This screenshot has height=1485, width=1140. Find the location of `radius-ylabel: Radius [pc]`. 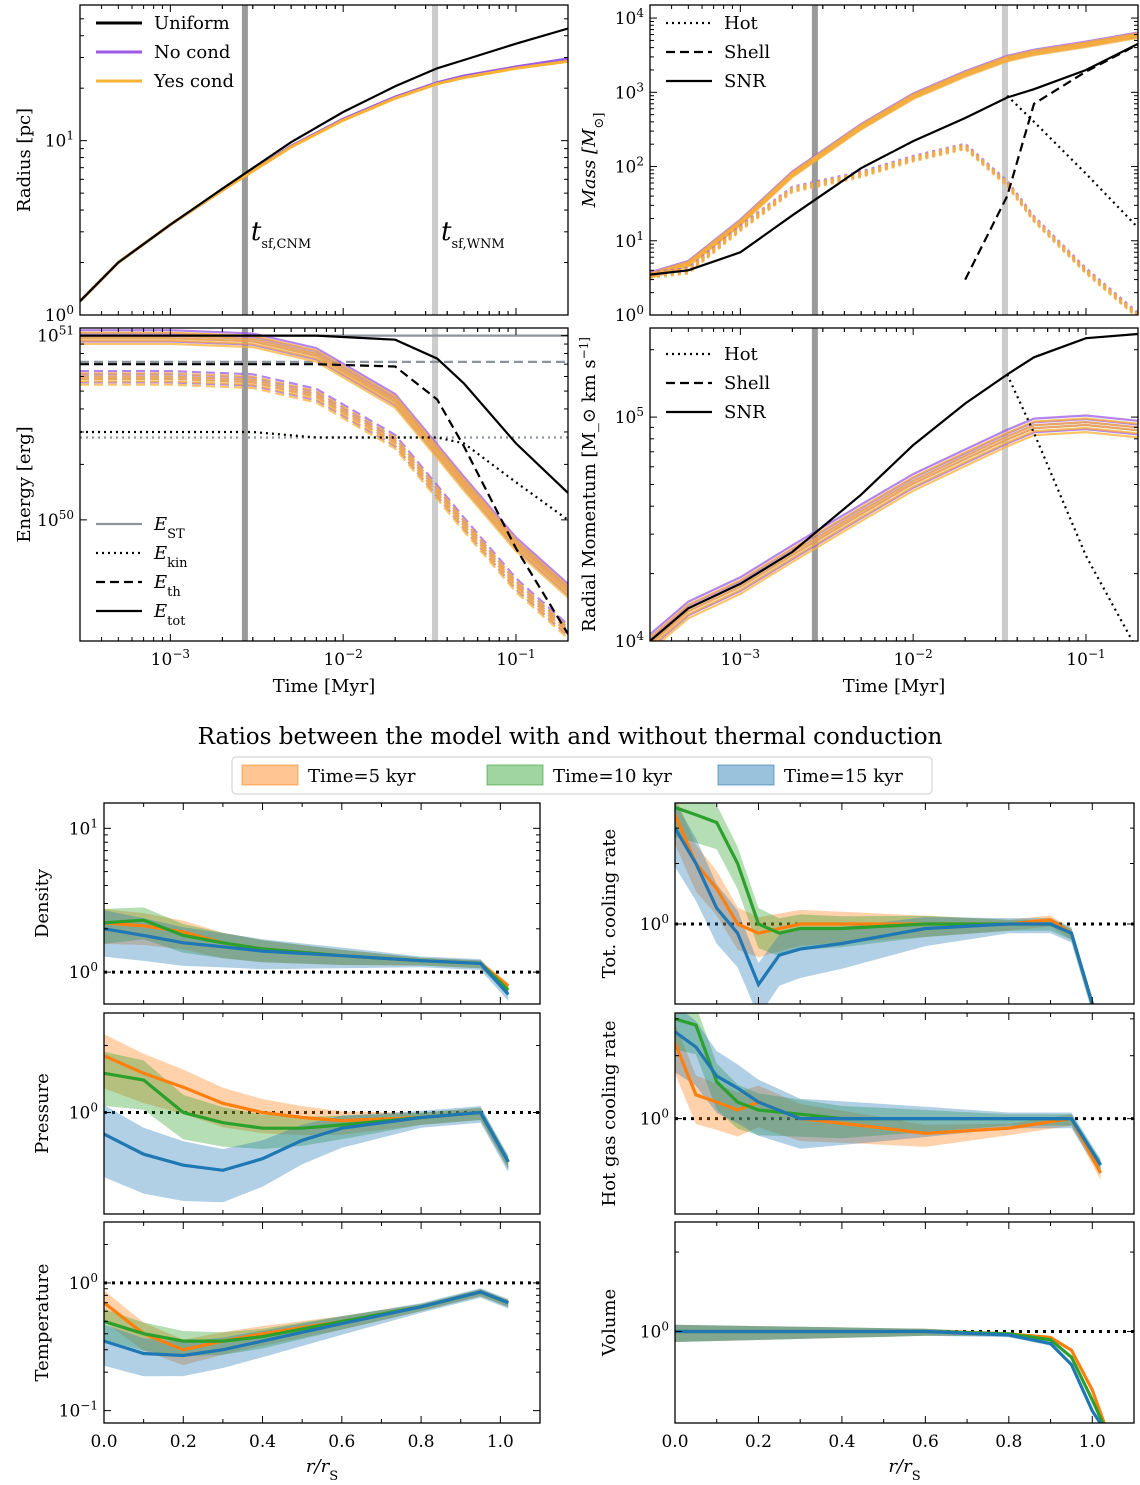

radius-ylabel: Radius [pc] is located at coordinates (24, 160).